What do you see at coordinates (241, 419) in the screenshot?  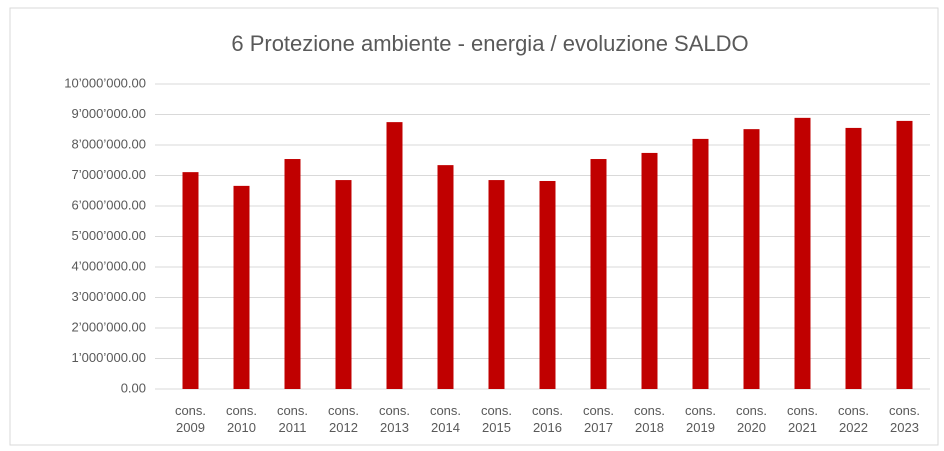 I see `x-tick-label: cons. 2010` at bounding box center [241, 419].